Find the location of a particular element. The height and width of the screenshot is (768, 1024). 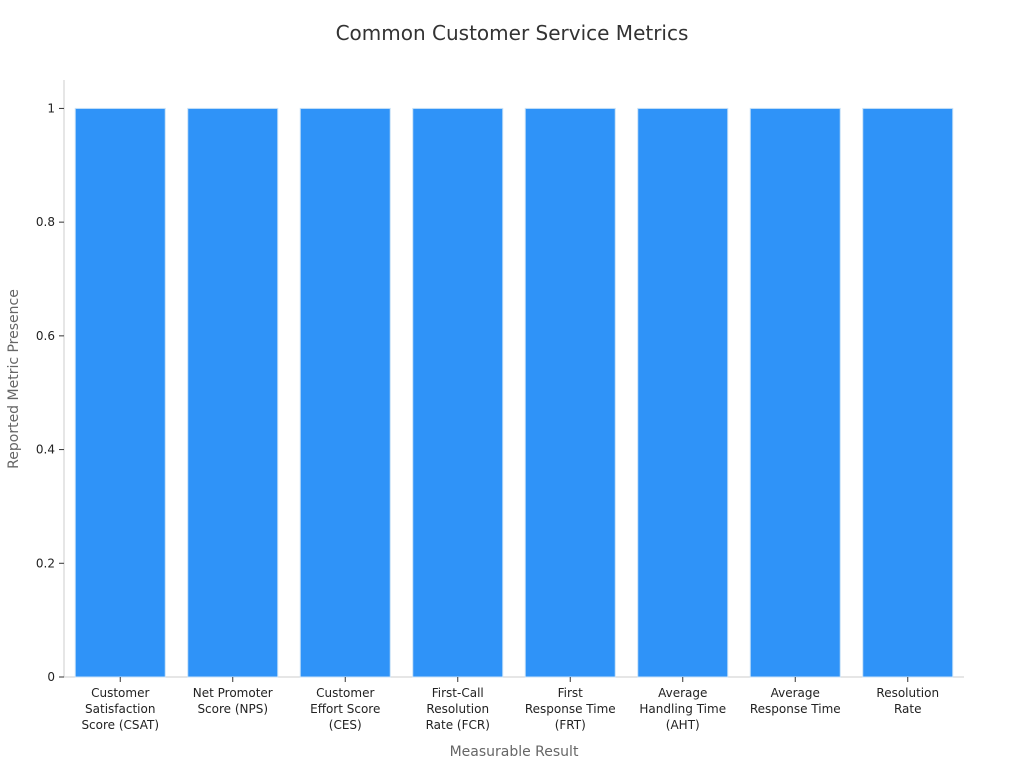

x-tick-label: Average Handling Time (AHT) is located at coordinates (682, 709).